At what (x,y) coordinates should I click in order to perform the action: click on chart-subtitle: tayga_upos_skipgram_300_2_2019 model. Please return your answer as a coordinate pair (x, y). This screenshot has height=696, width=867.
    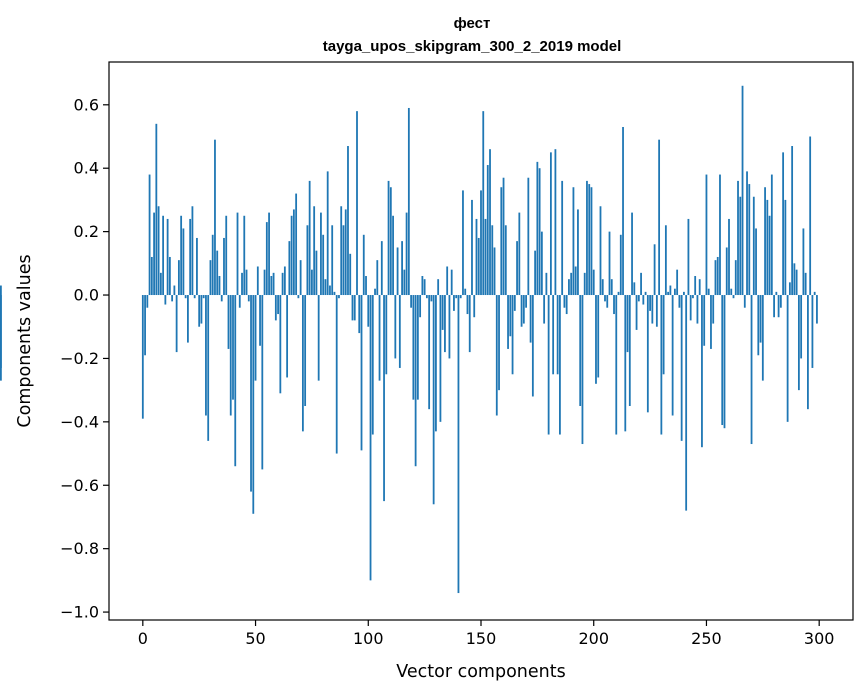
    Looking at the image, I should click on (472, 46).